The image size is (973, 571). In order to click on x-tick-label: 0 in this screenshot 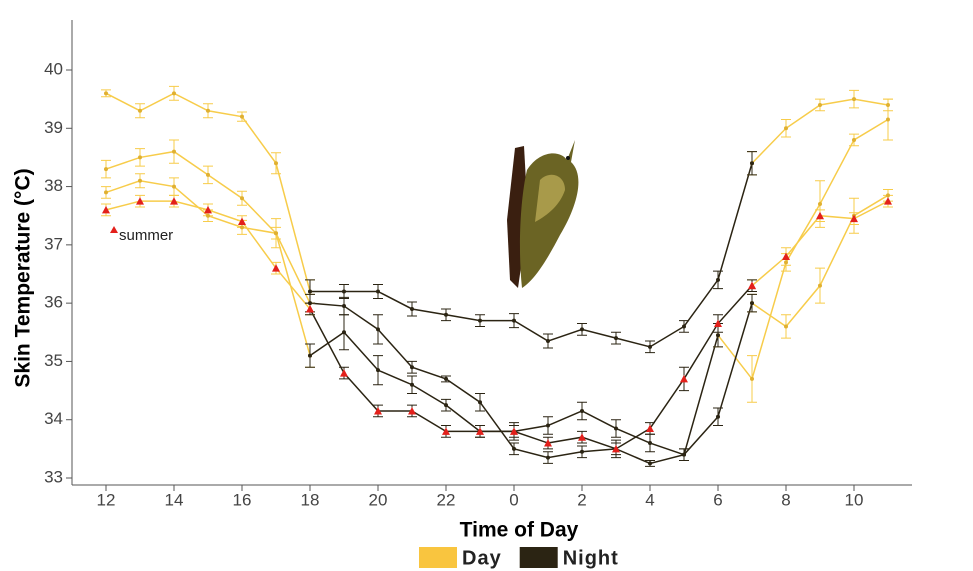, I will do `click(513, 499)`.